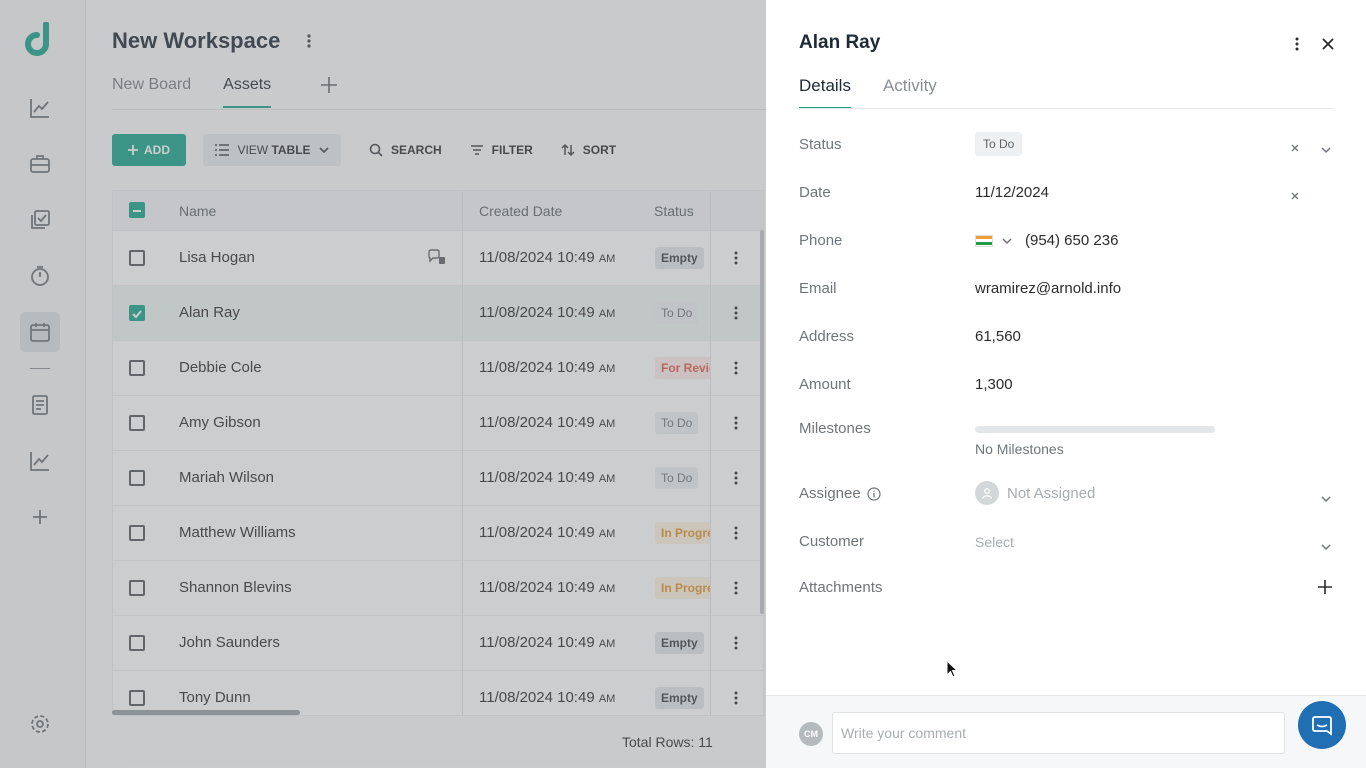  Describe the element at coordinates (220, 422) in the screenshot. I see `row-name: Amy Gibson` at that location.